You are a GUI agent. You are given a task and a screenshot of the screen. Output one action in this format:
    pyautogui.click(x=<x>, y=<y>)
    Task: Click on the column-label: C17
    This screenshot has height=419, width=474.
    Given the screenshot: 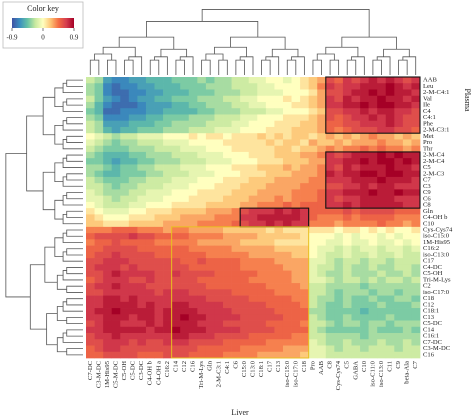 What is the action you would take?
    pyautogui.click(x=270, y=366)
    